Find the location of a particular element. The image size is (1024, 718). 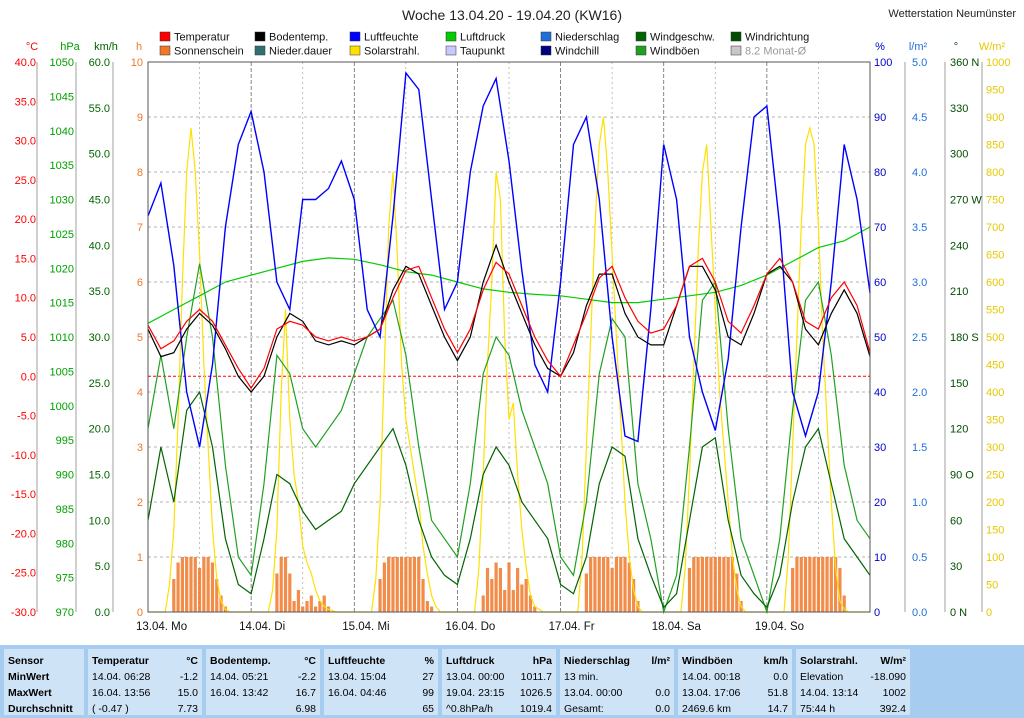

axis-temp-tick-3: 25.0 is located at coordinates (25, 181).